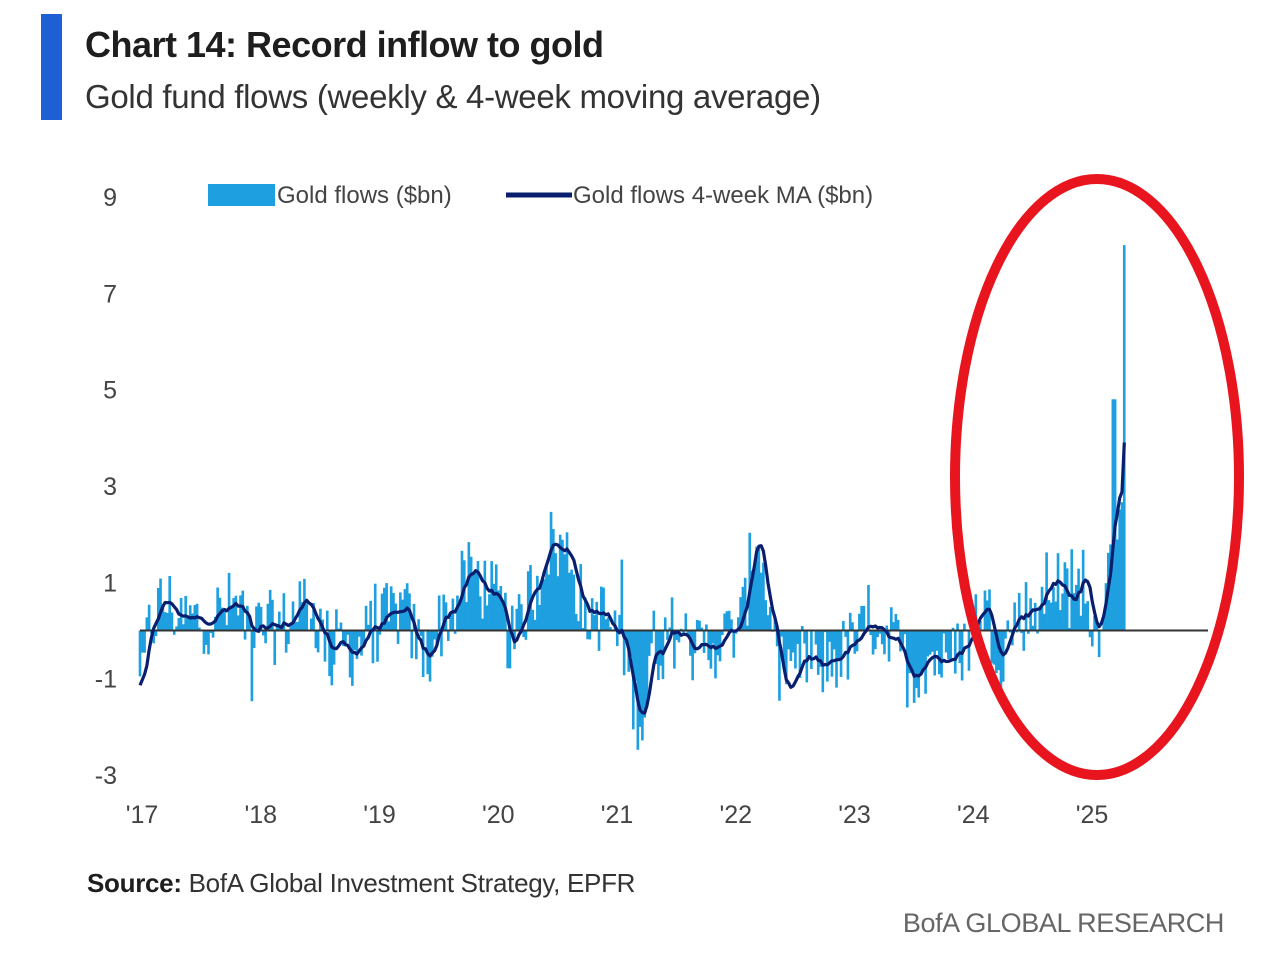 This screenshot has height=961, width=1284. Describe the element at coordinates (106, 680) in the screenshot. I see `y-tick-label: -1` at that location.